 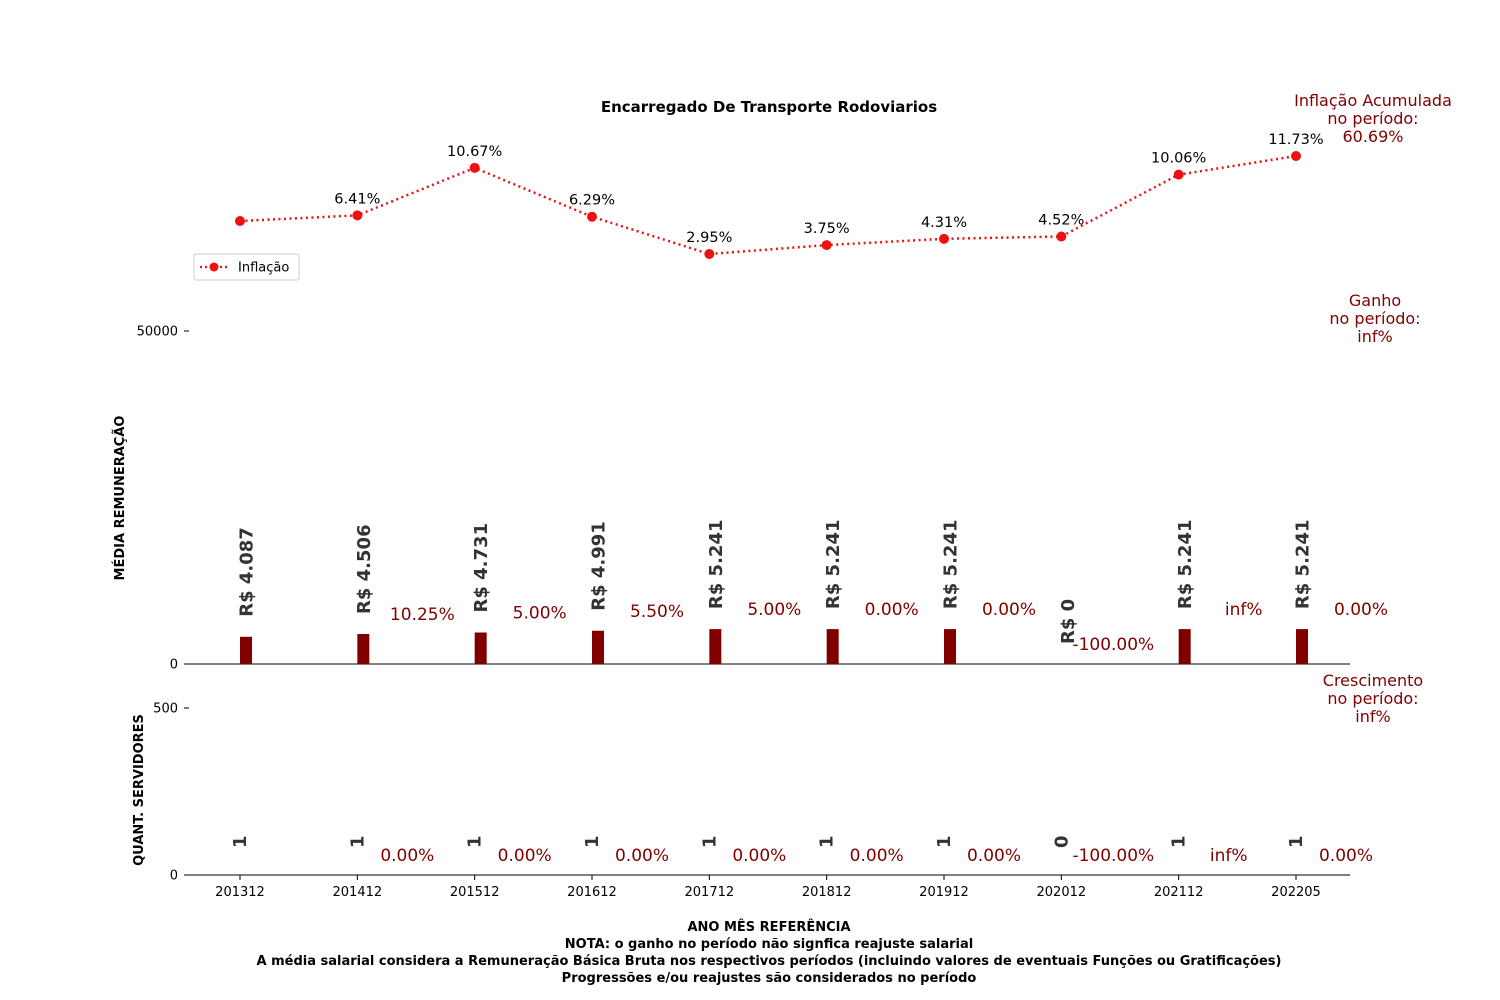 I want to click on servers-value-label-201712: 1, so click(x=709, y=841).